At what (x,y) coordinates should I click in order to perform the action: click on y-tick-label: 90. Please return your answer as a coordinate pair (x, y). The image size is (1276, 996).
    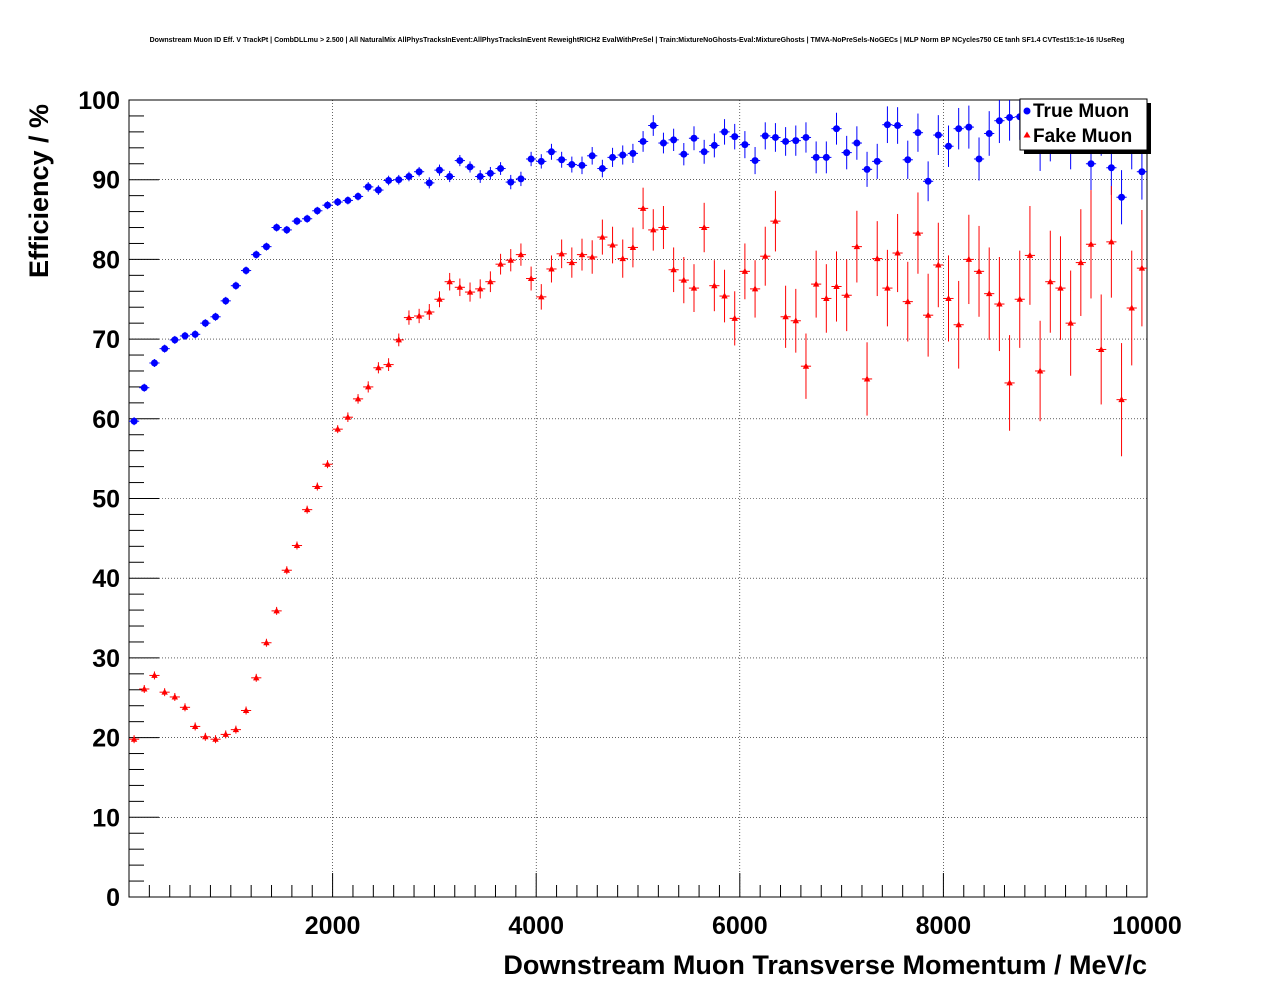
    Looking at the image, I should click on (106, 181).